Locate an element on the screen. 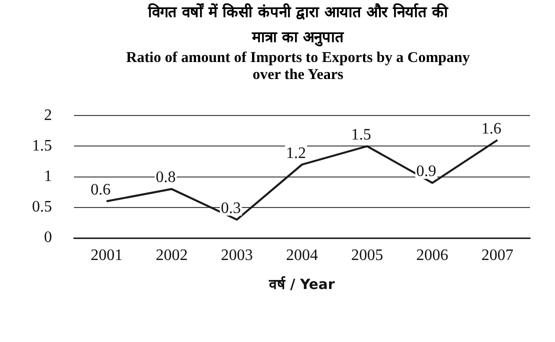 The height and width of the screenshot is (342, 555). y-tick-label: 2 is located at coordinates (48, 115).